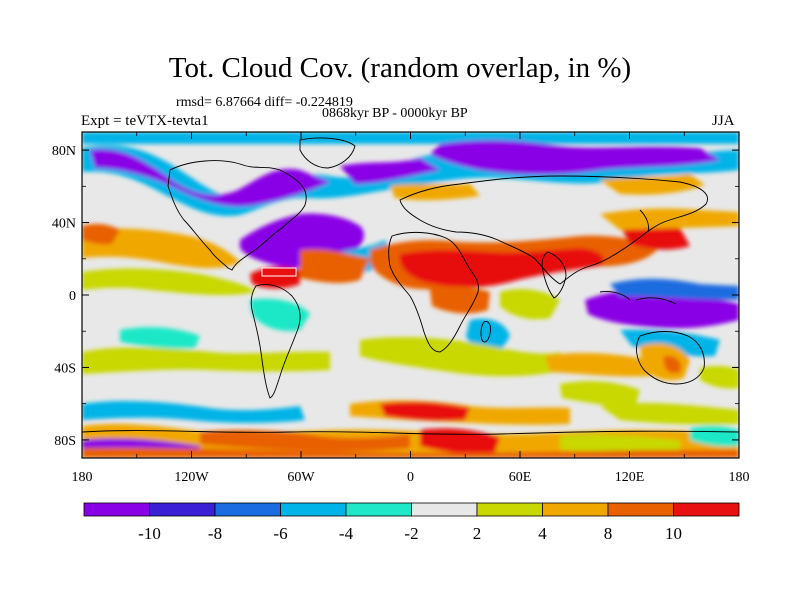 Image resolution: width=800 pixels, height=600 pixels. I want to click on colorbar-label: -8, so click(215, 533).